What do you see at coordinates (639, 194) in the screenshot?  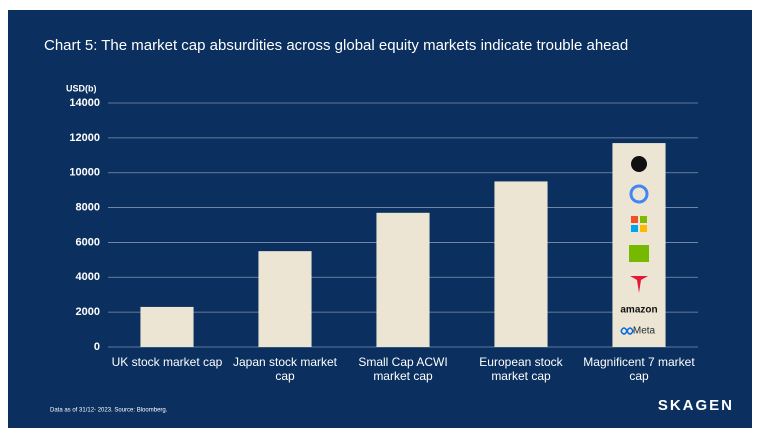 I see `google-logo` at bounding box center [639, 194].